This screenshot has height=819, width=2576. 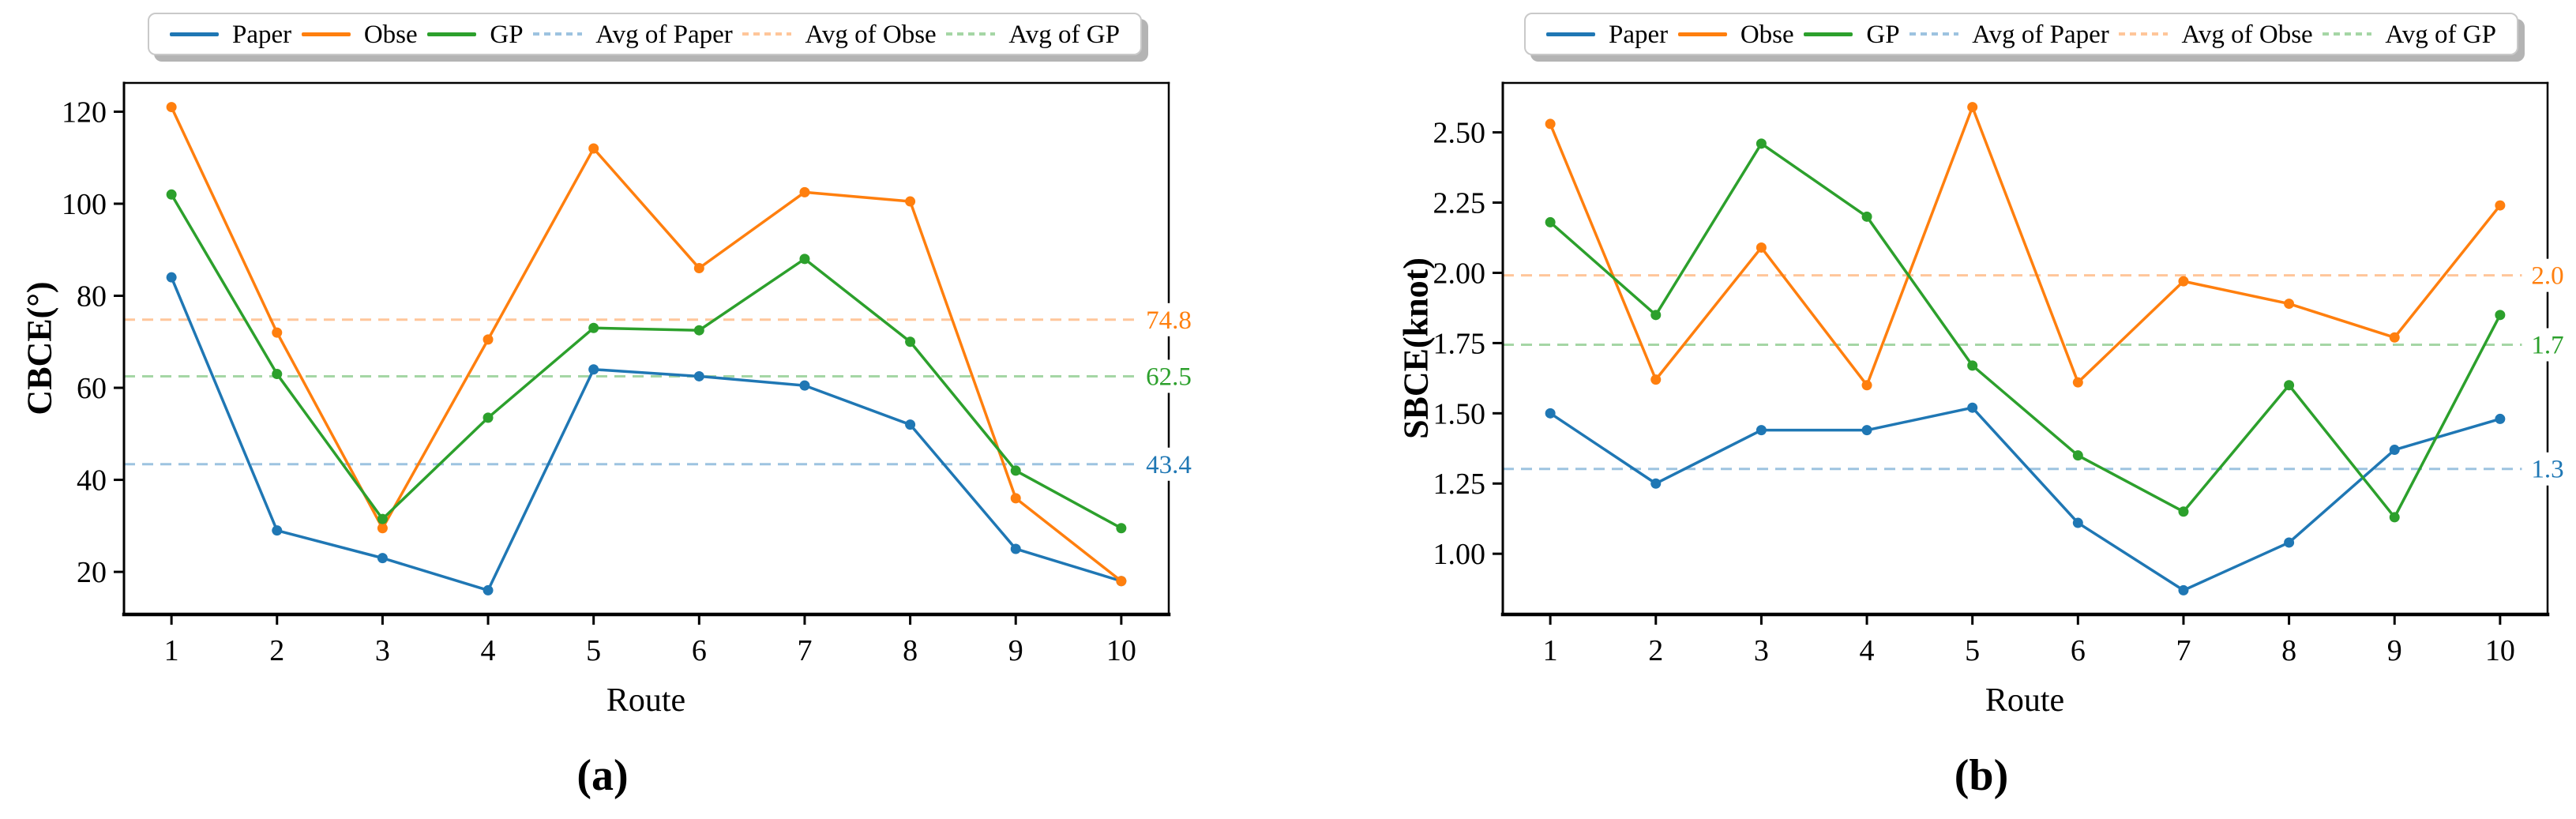 What do you see at coordinates (2394, 650) in the screenshot?
I see `b-x-tick-label-9: 9` at bounding box center [2394, 650].